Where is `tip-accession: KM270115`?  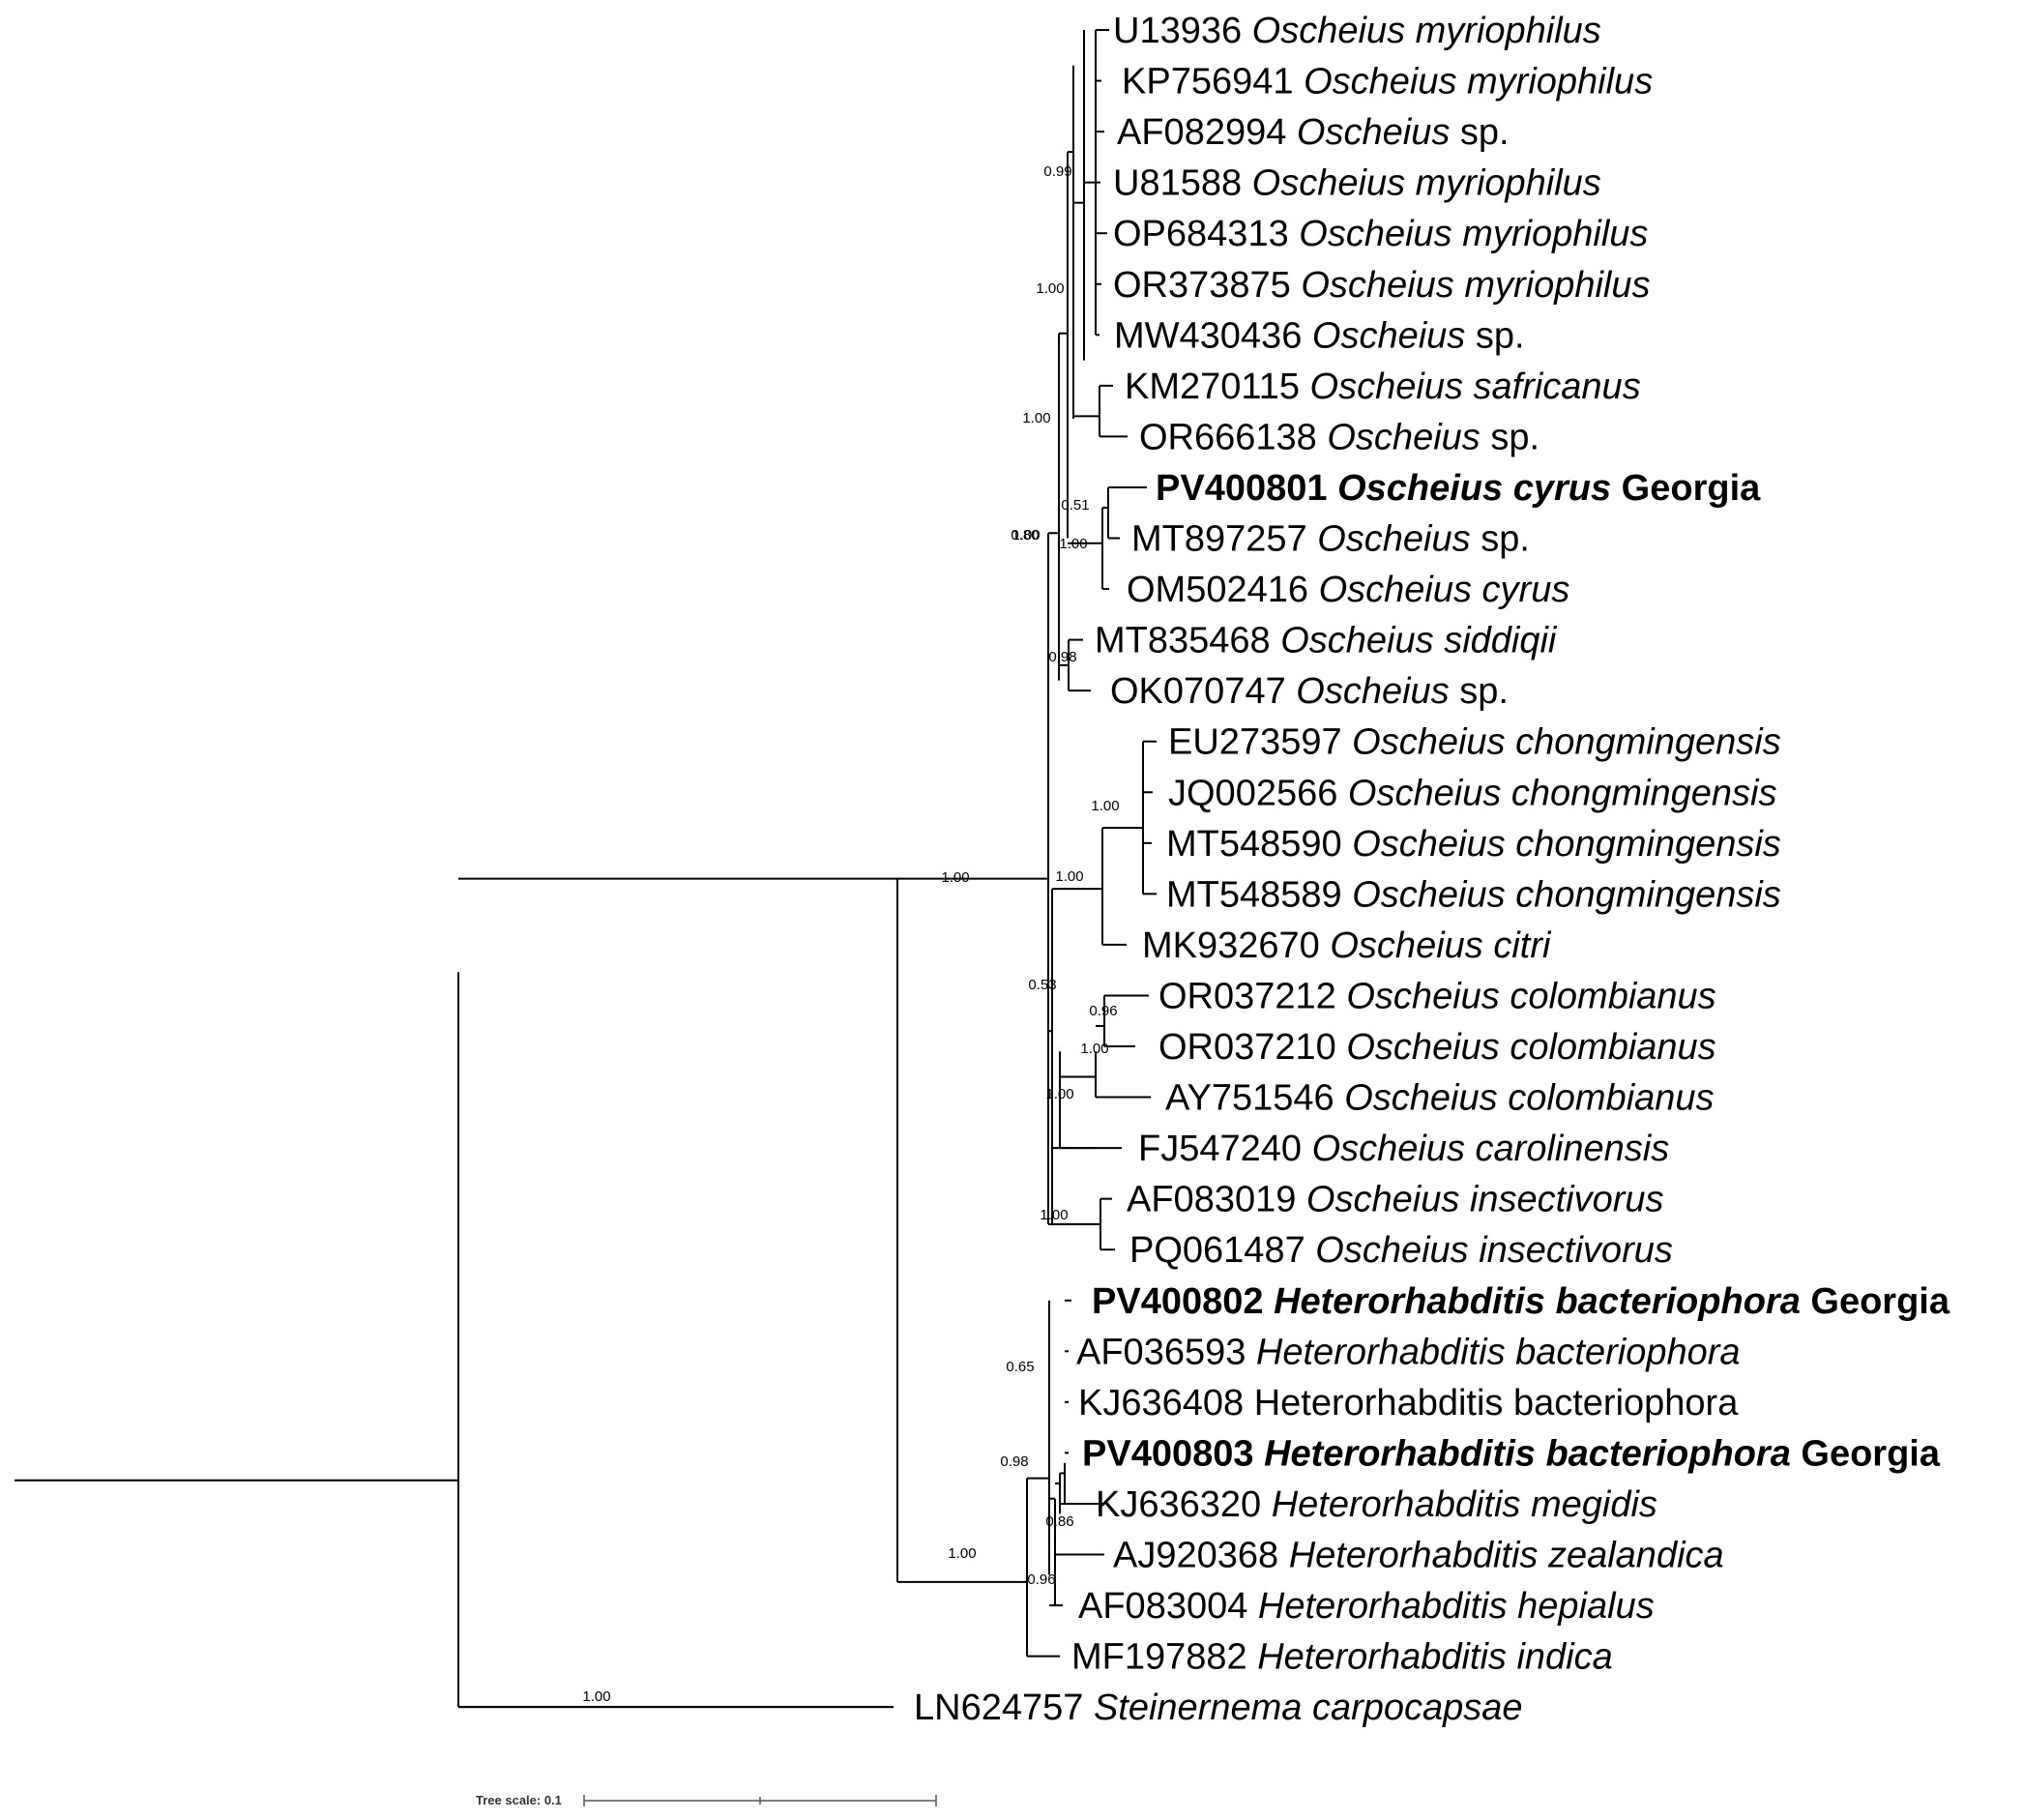 tip-accession: KM270115 is located at coordinates (1217, 387).